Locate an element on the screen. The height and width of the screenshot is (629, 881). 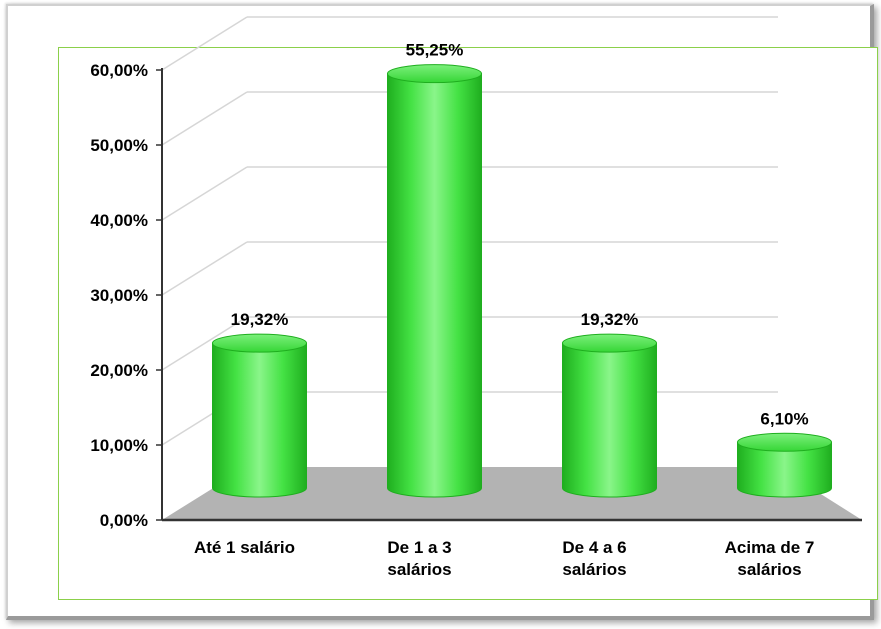
y-tick-label: 30,00% is located at coordinates (119, 295).